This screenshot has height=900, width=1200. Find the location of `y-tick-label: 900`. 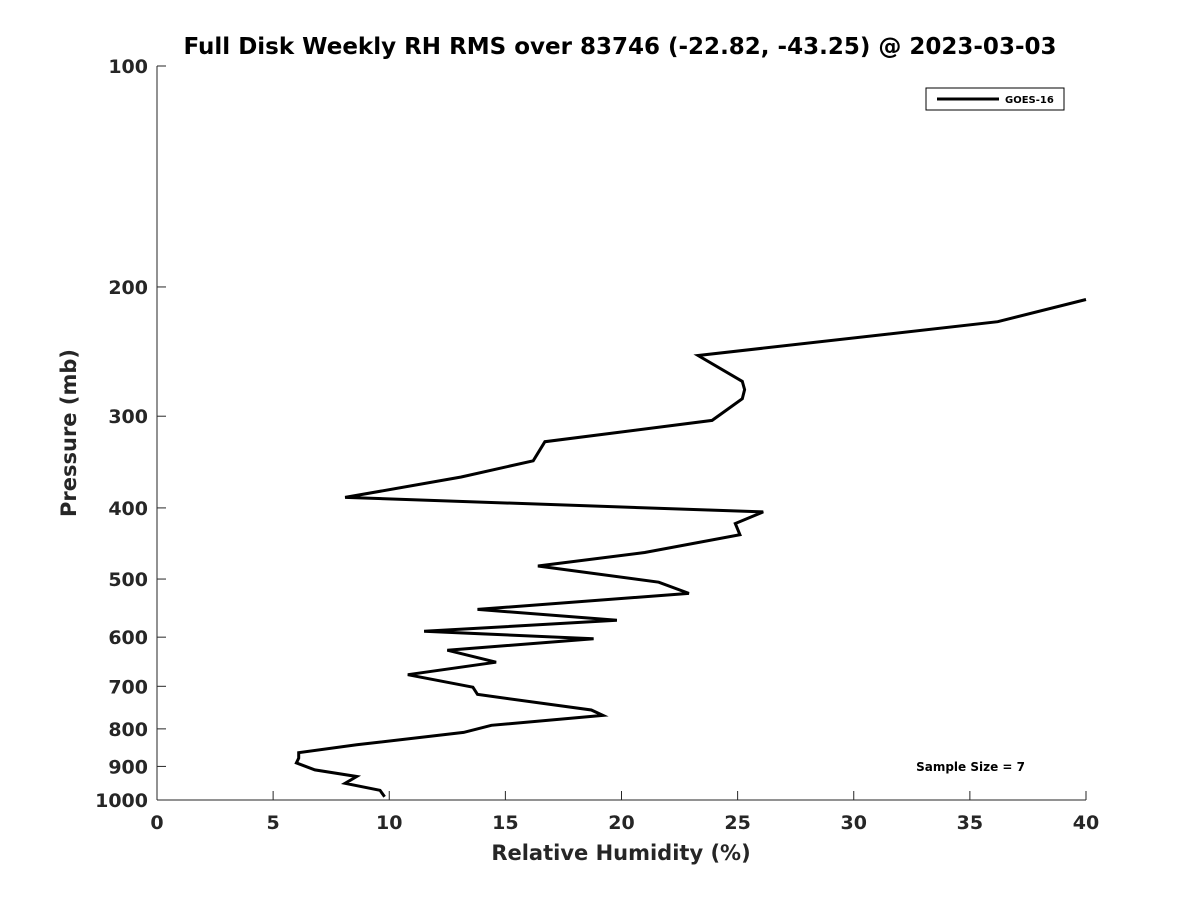

y-tick-label: 900 is located at coordinates (128, 767).